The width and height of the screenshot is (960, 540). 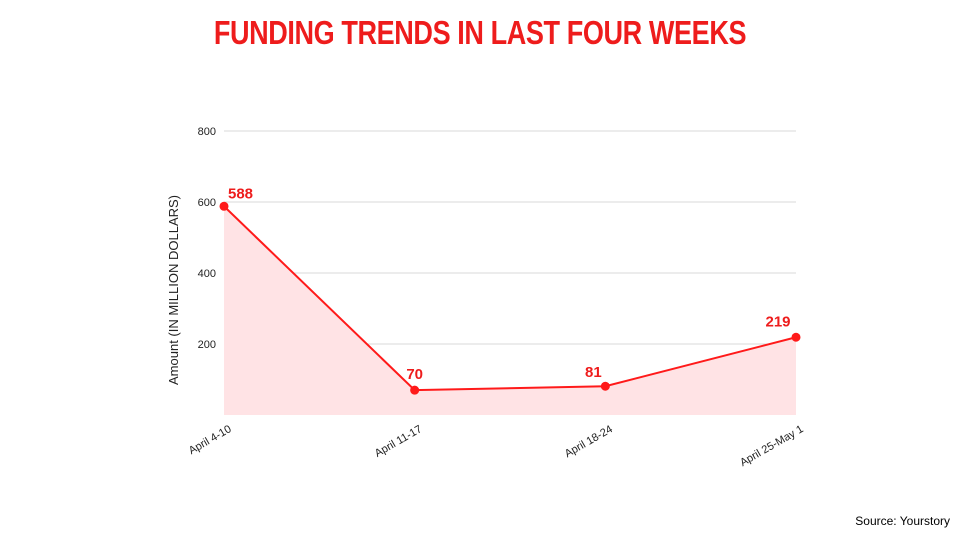 I want to click on y-axis-title: Amount (IN MILLION DOLLARS), so click(x=173, y=290).